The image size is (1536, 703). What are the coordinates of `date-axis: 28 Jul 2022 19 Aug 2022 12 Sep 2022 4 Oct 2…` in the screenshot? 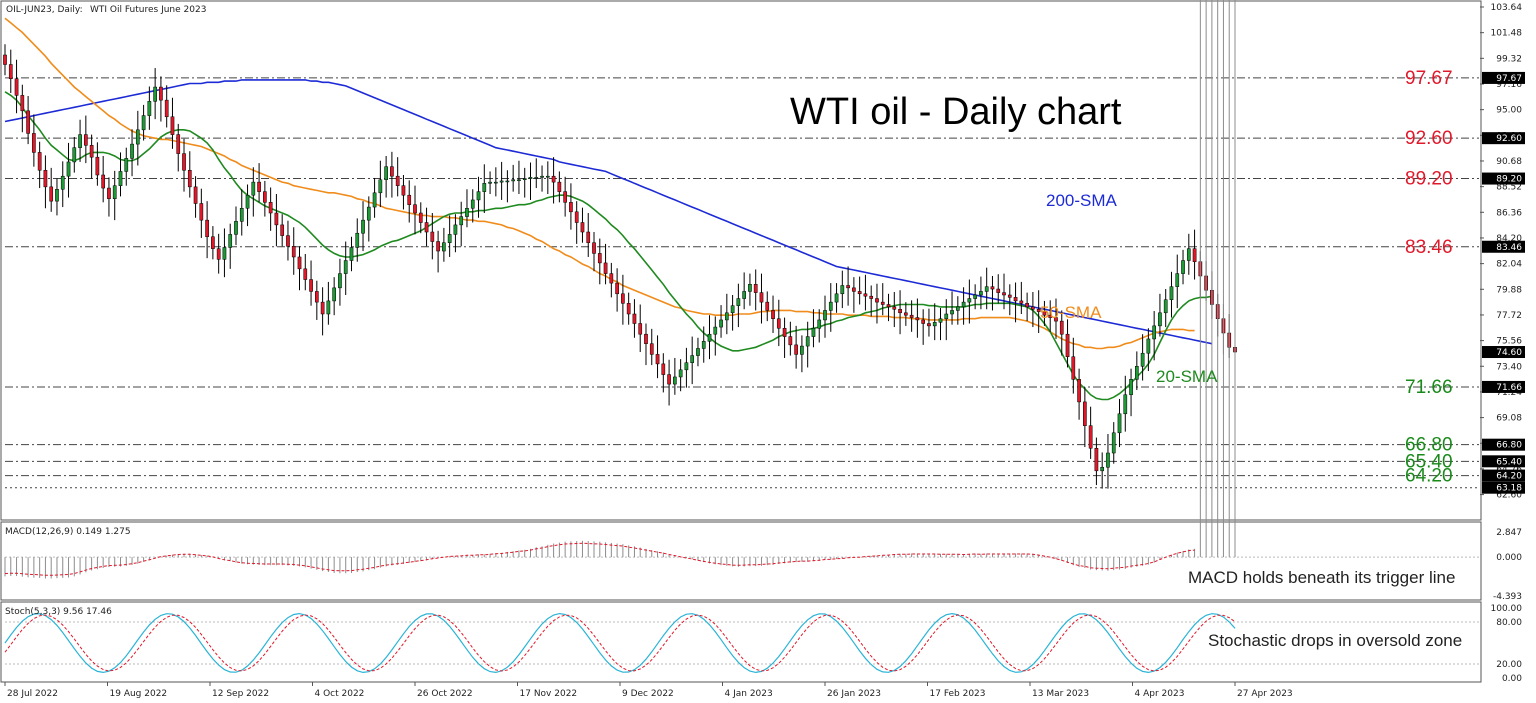 It's located at (648, 690).